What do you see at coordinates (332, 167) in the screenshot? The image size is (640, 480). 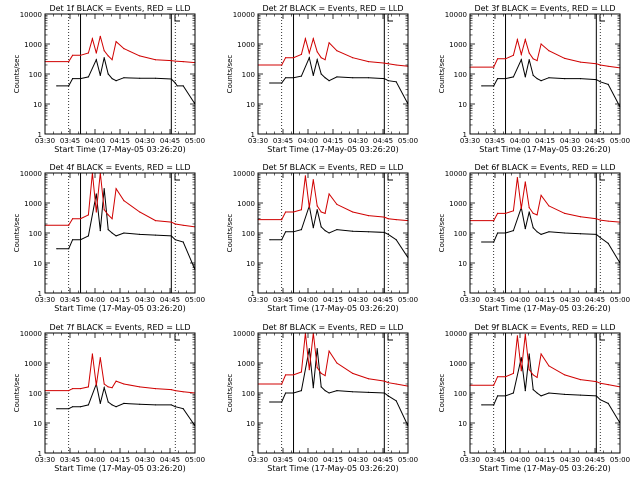 I see `plot-title: Det 5f BLACK = Events, RED = LLD` at bounding box center [332, 167].